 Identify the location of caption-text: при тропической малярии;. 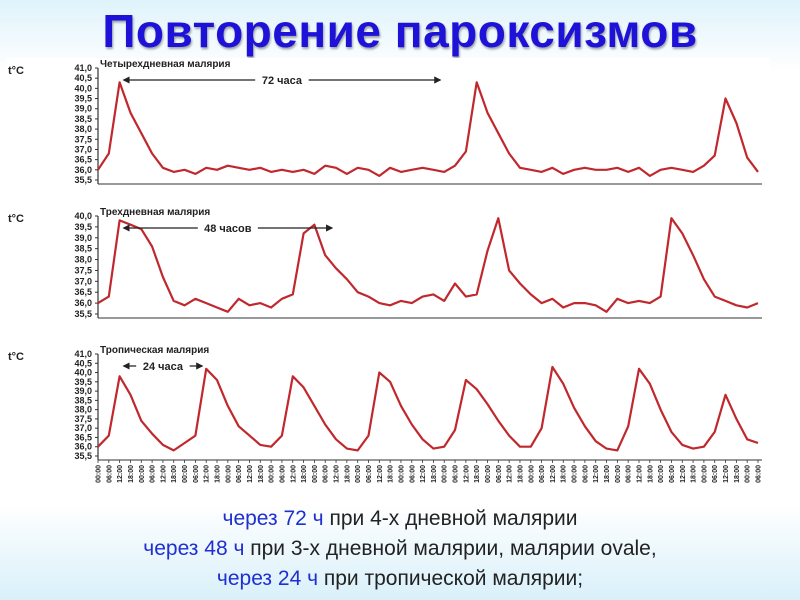
(451, 578).